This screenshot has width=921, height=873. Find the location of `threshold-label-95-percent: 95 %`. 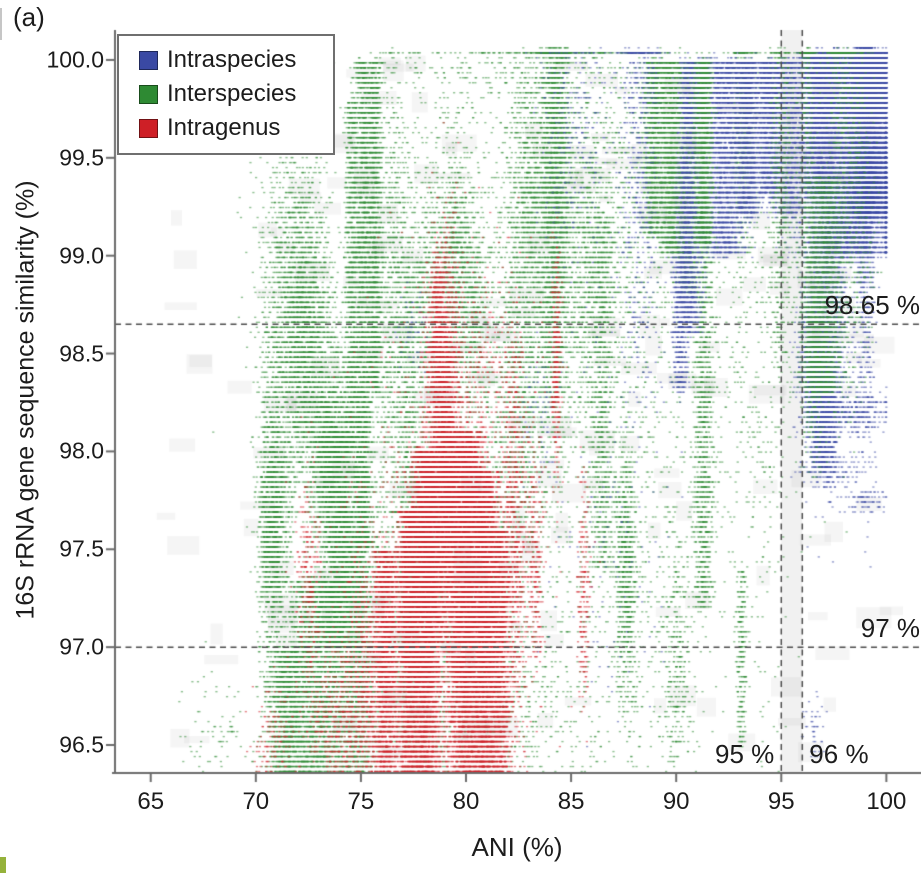

threshold-label-95-percent: 95 % is located at coordinates (745, 754).